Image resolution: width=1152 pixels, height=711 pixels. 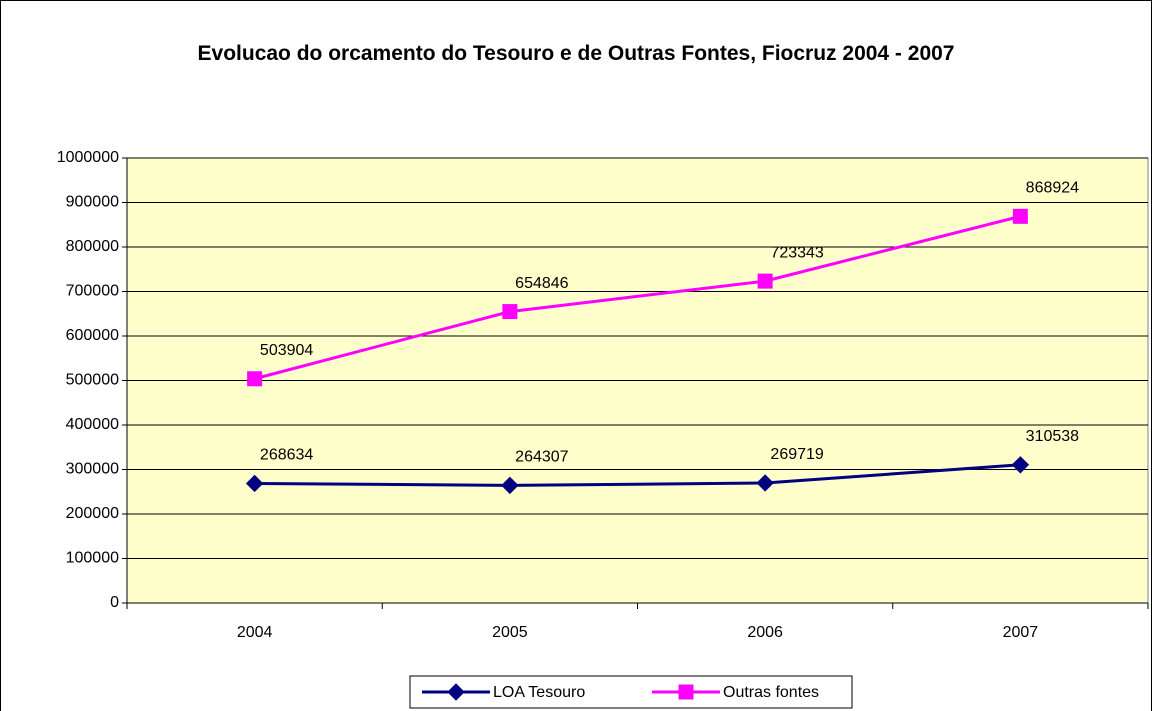 I want to click on series-line, so click(x=637, y=475).